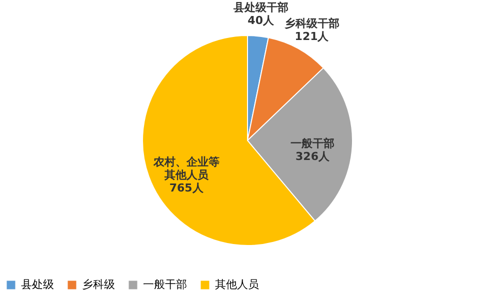  I want to click on legend-label: 乡科级, so click(98, 284).